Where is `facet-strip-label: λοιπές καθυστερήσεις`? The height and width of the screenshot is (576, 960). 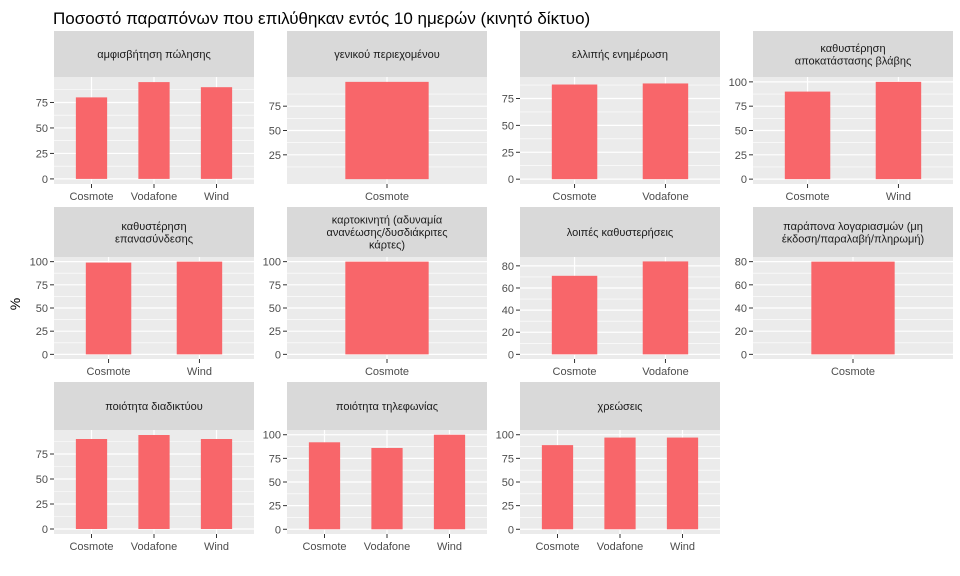 facet-strip-label: λοιπές καθυστερήσεις is located at coordinates (620, 233).